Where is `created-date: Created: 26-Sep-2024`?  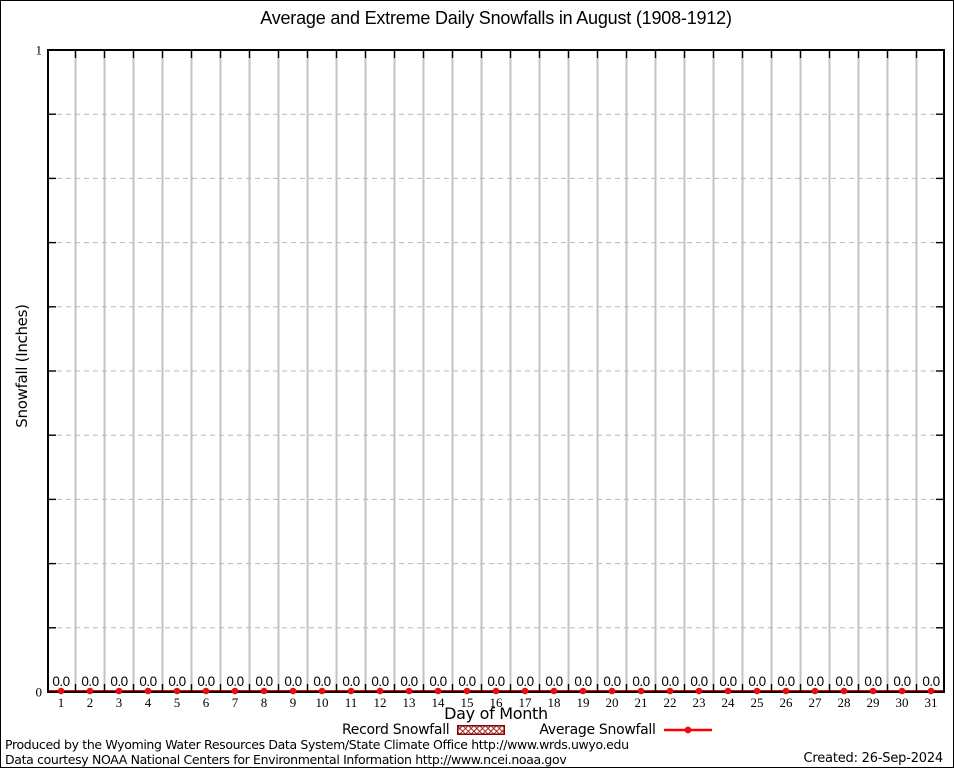
created-date: Created: 26-Sep-2024 is located at coordinates (873, 758).